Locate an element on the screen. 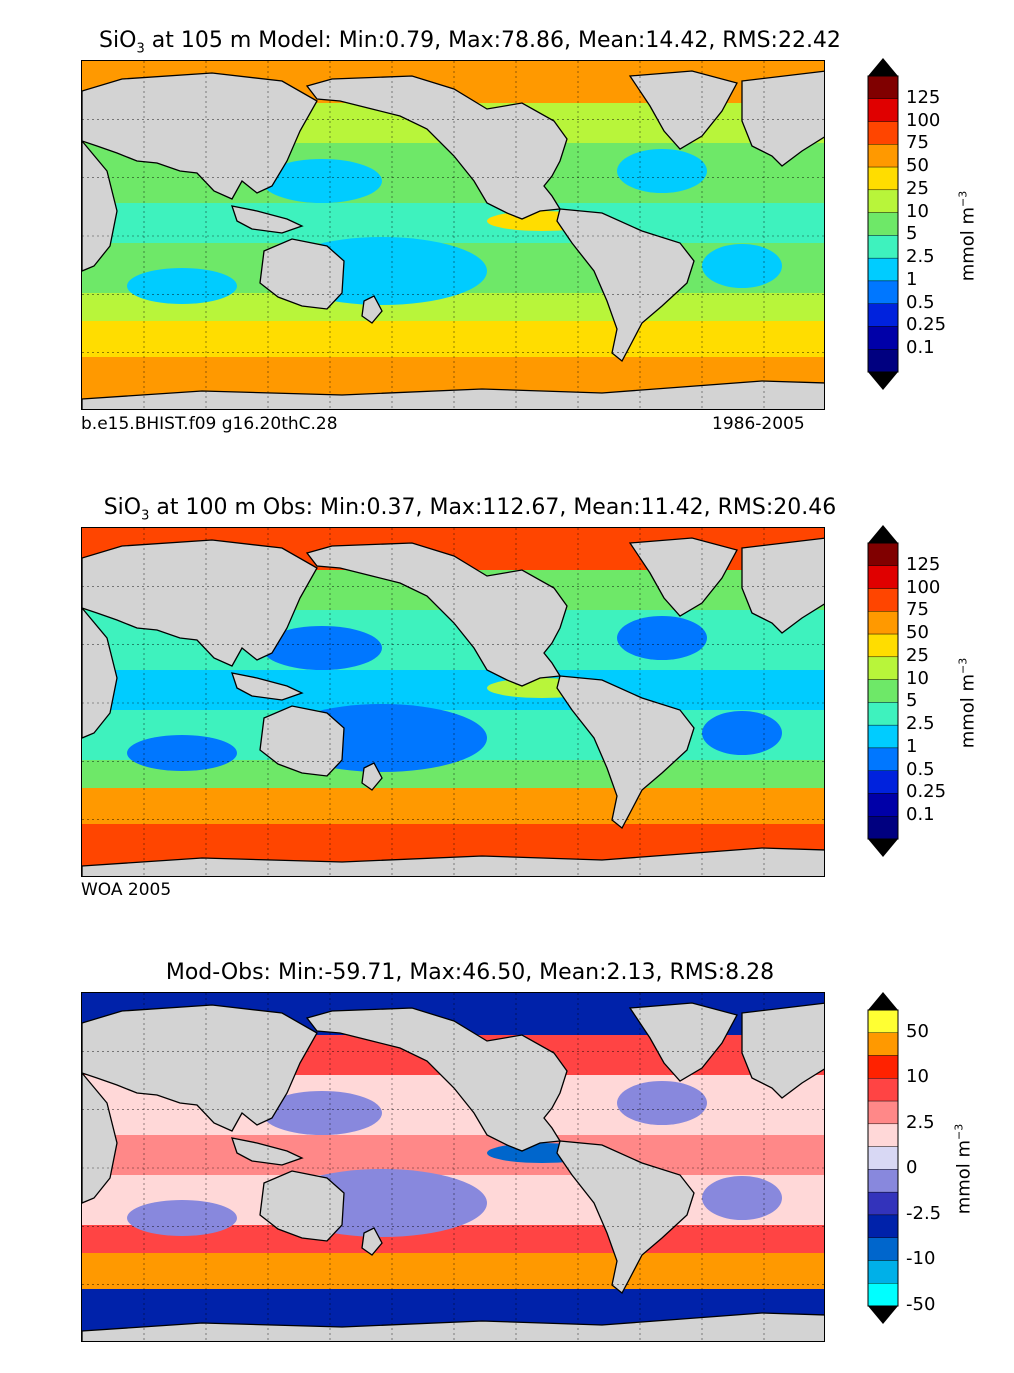 The height and width of the screenshot is (1373, 1014). colorbar-model is located at coordinates (883, 224).